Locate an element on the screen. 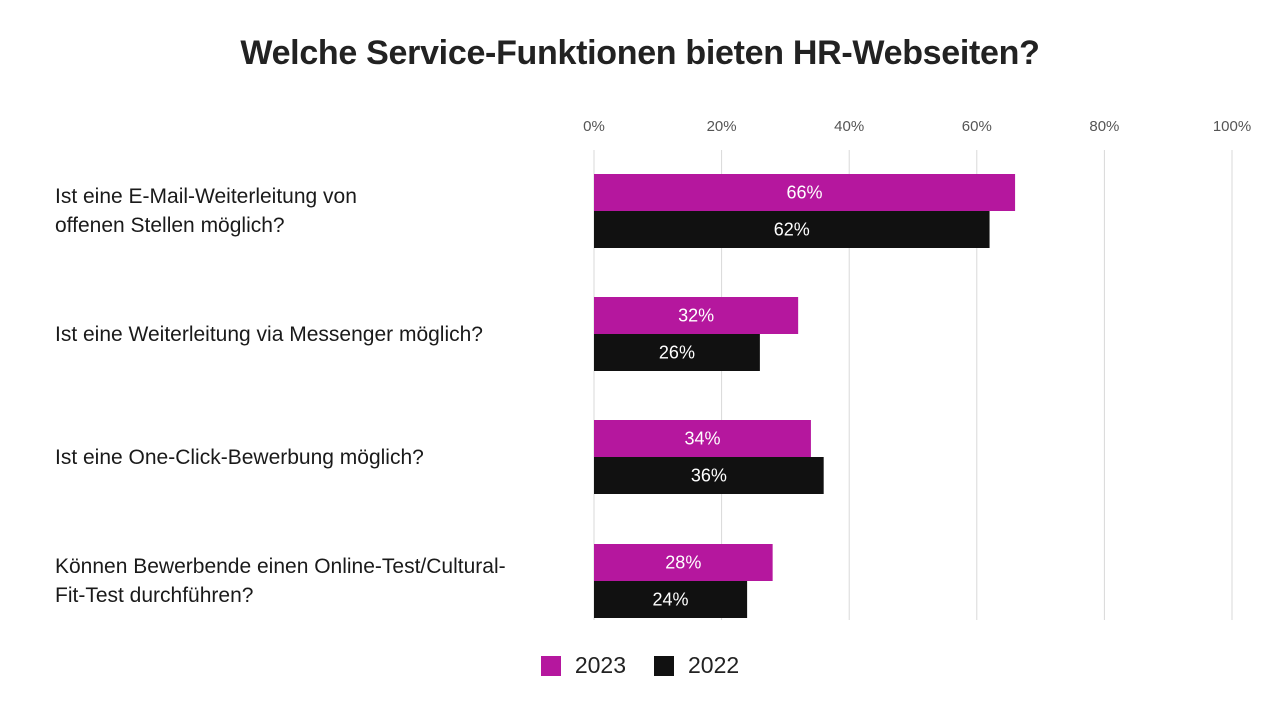 The image size is (1280, 724). data-label: 34% is located at coordinates (702, 439).